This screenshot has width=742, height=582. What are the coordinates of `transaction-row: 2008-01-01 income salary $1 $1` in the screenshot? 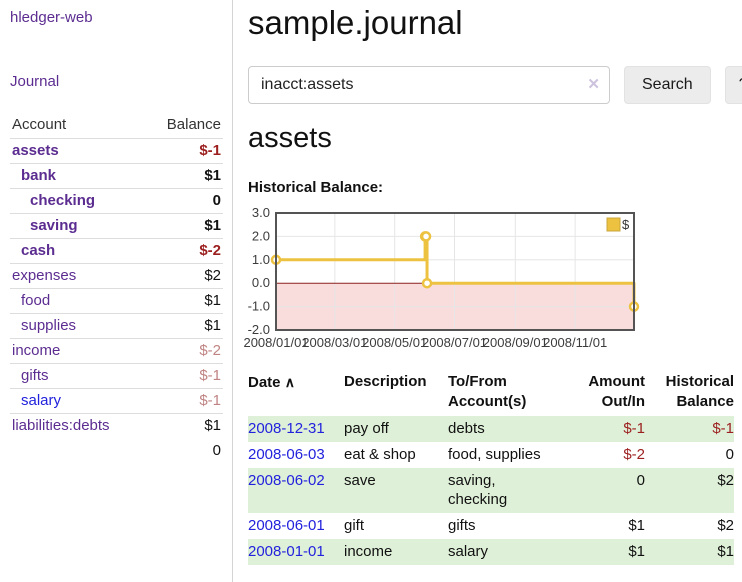 It's located at (491, 552).